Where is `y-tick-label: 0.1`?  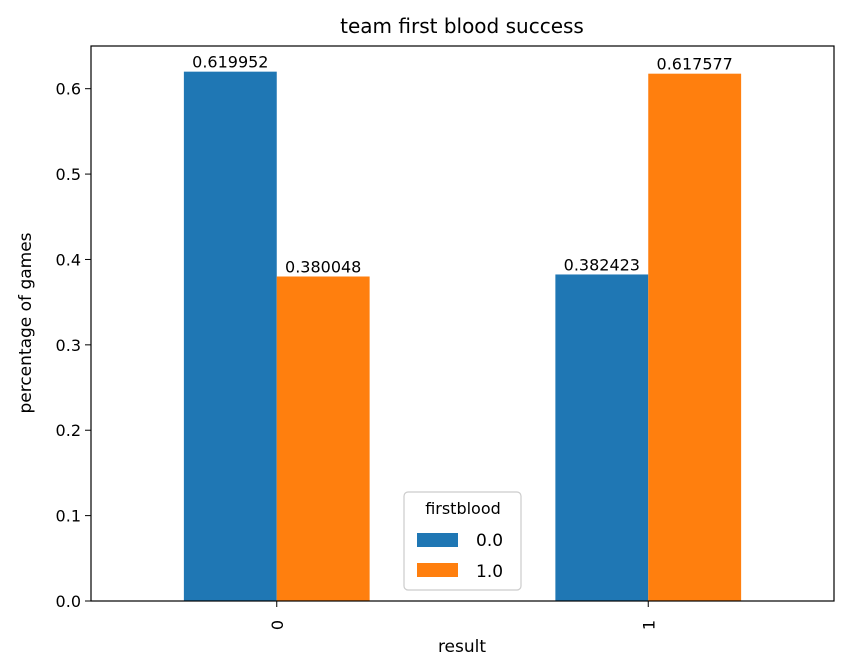 y-tick-label: 0.1 is located at coordinates (68, 516).